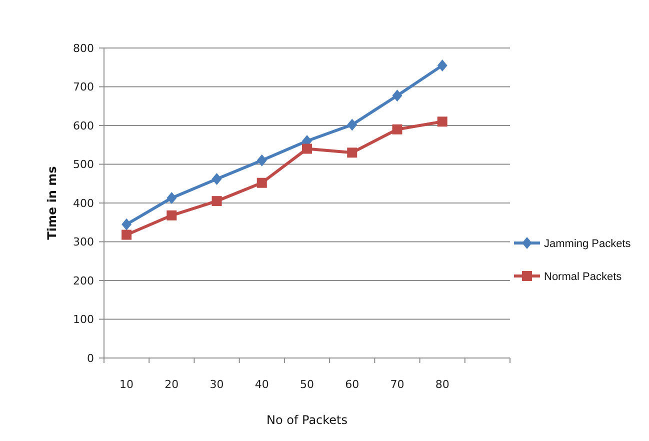 The width and height of the screenshot is (649, 441). Describe the element at coordinates (397, 384) in the screenshot. I see `x-tick-label: 70` at that location.